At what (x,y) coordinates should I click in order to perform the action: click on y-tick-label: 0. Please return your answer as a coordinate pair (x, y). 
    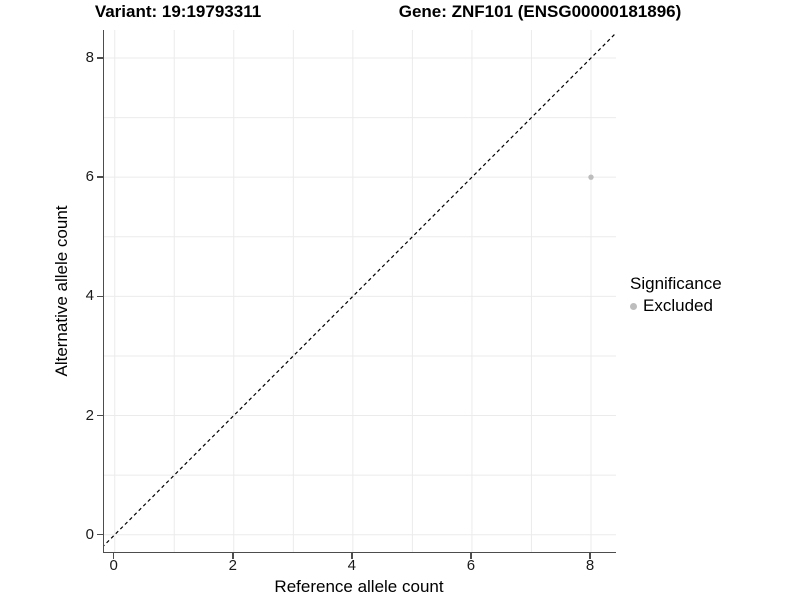
    Looking at the image, I should click on (89, 534).